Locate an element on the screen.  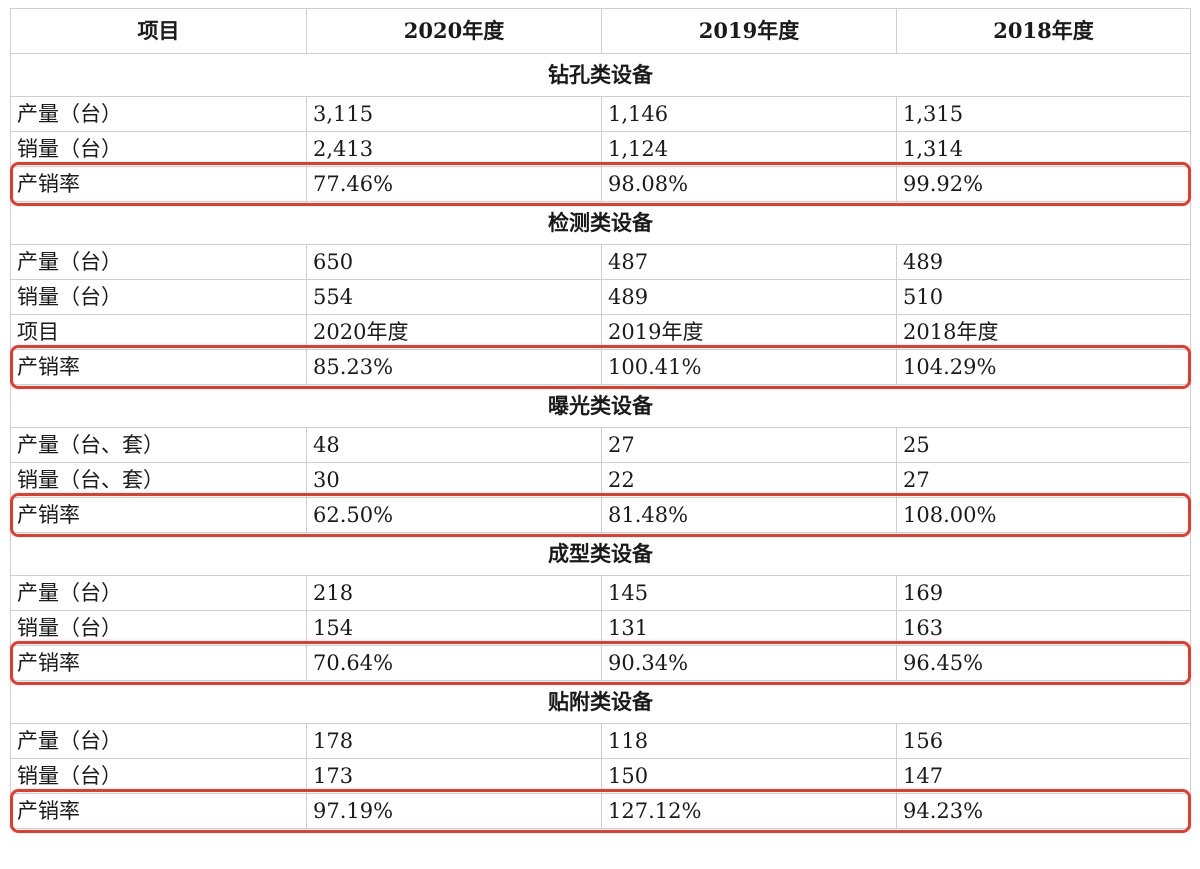
table-cell: 104.29% is located at coordinates (1043, 367).